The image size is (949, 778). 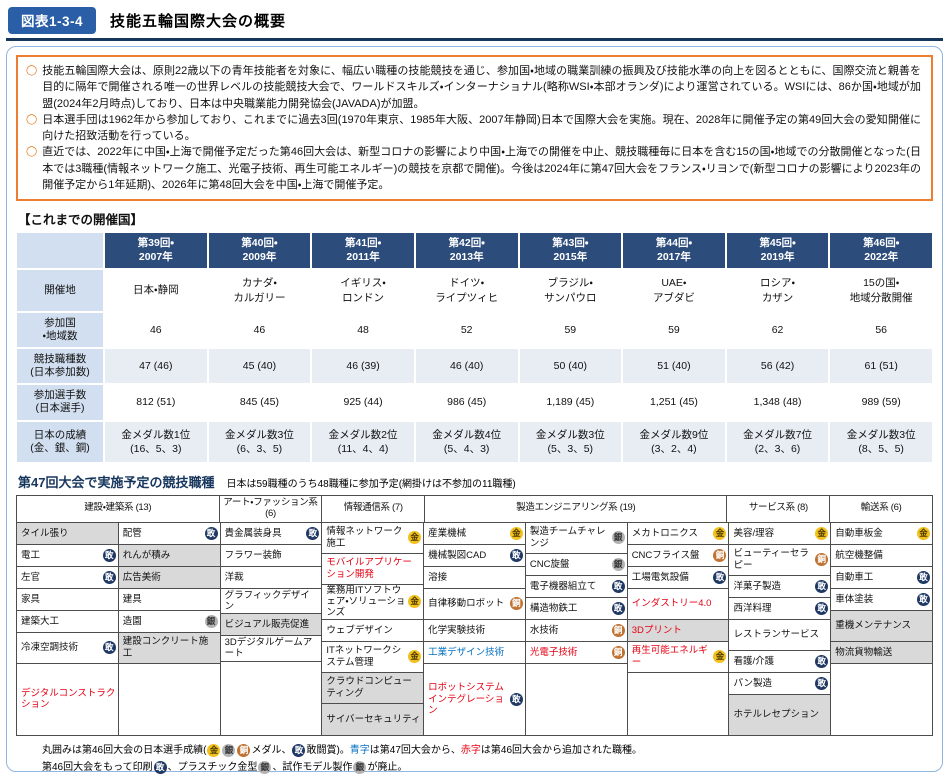 I want to click on skill-name: 電工, so click(x=31, y=555).